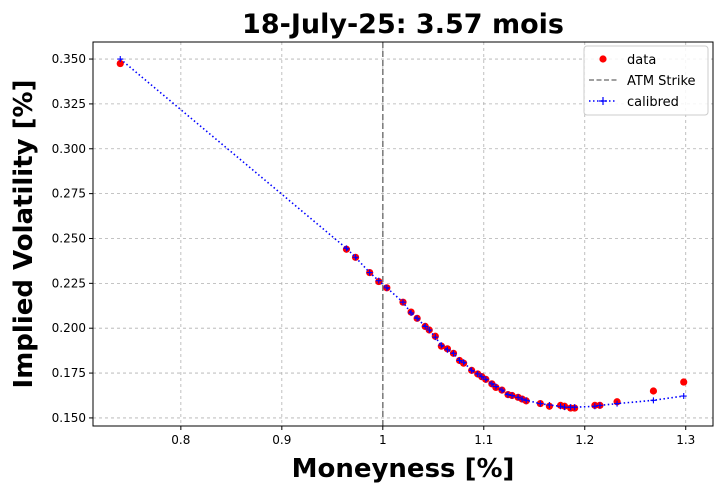  What do you see at coordinates (603, 59) in the screenshot?
I see `legend-data-marker` at bounding box center [603, 59].